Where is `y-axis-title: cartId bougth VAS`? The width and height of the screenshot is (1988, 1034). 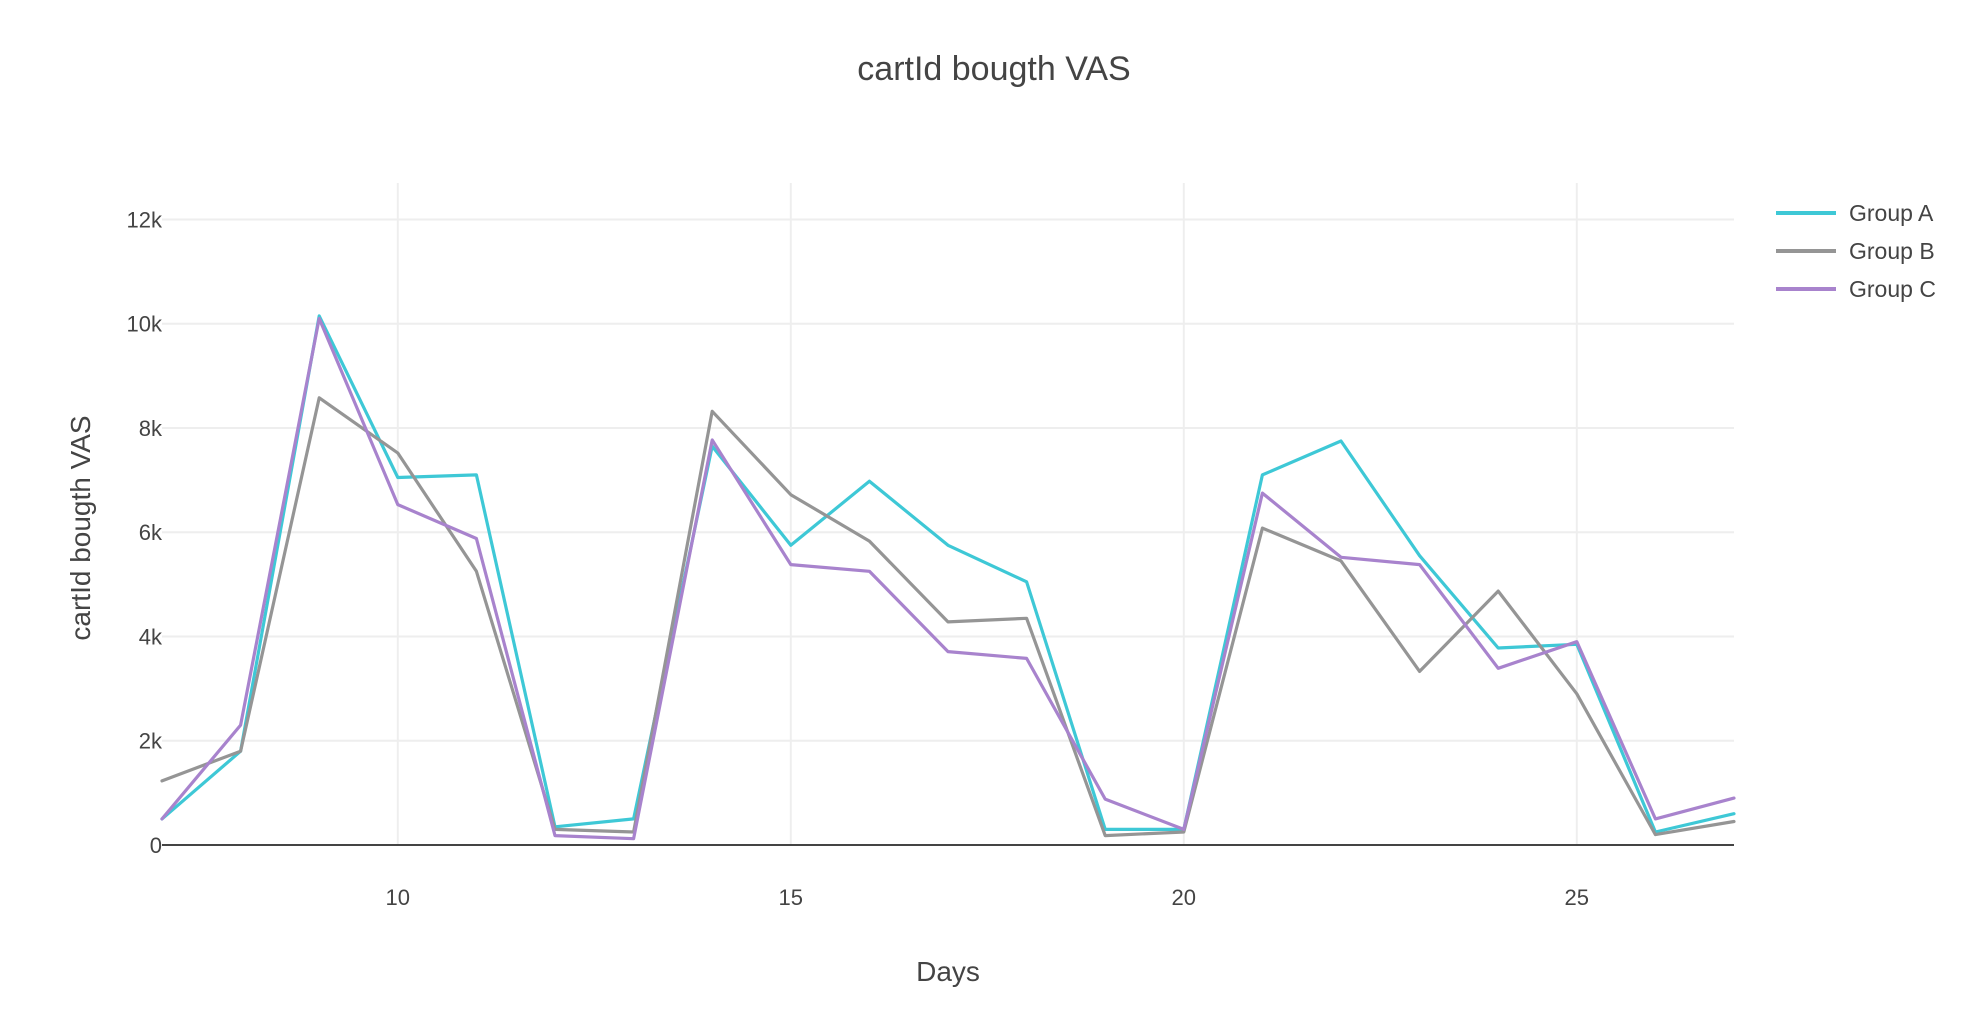
y-axis-title: cartId bougth VAS is located at coordinates (80, 527).